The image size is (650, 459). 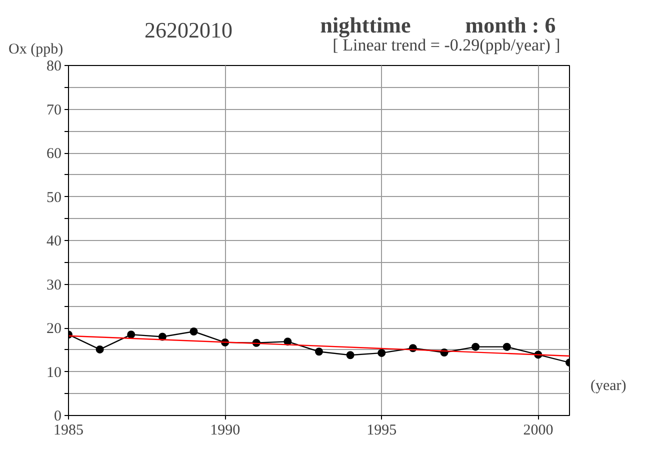 I want to click on y-tick-label: 70, so click(x=54, y=110).